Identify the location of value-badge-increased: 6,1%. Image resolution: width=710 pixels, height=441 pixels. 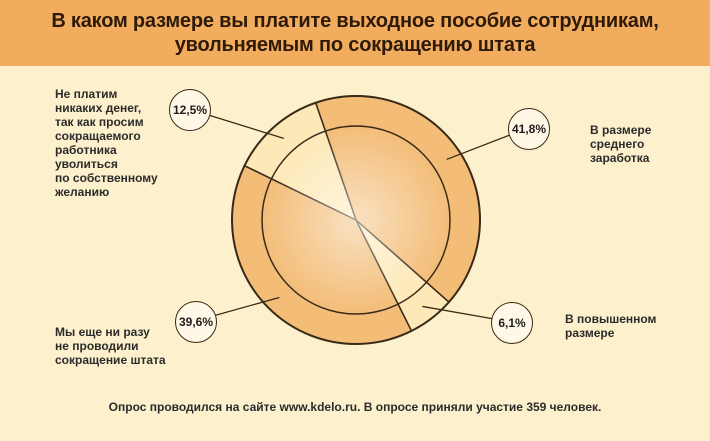
(512, 323).